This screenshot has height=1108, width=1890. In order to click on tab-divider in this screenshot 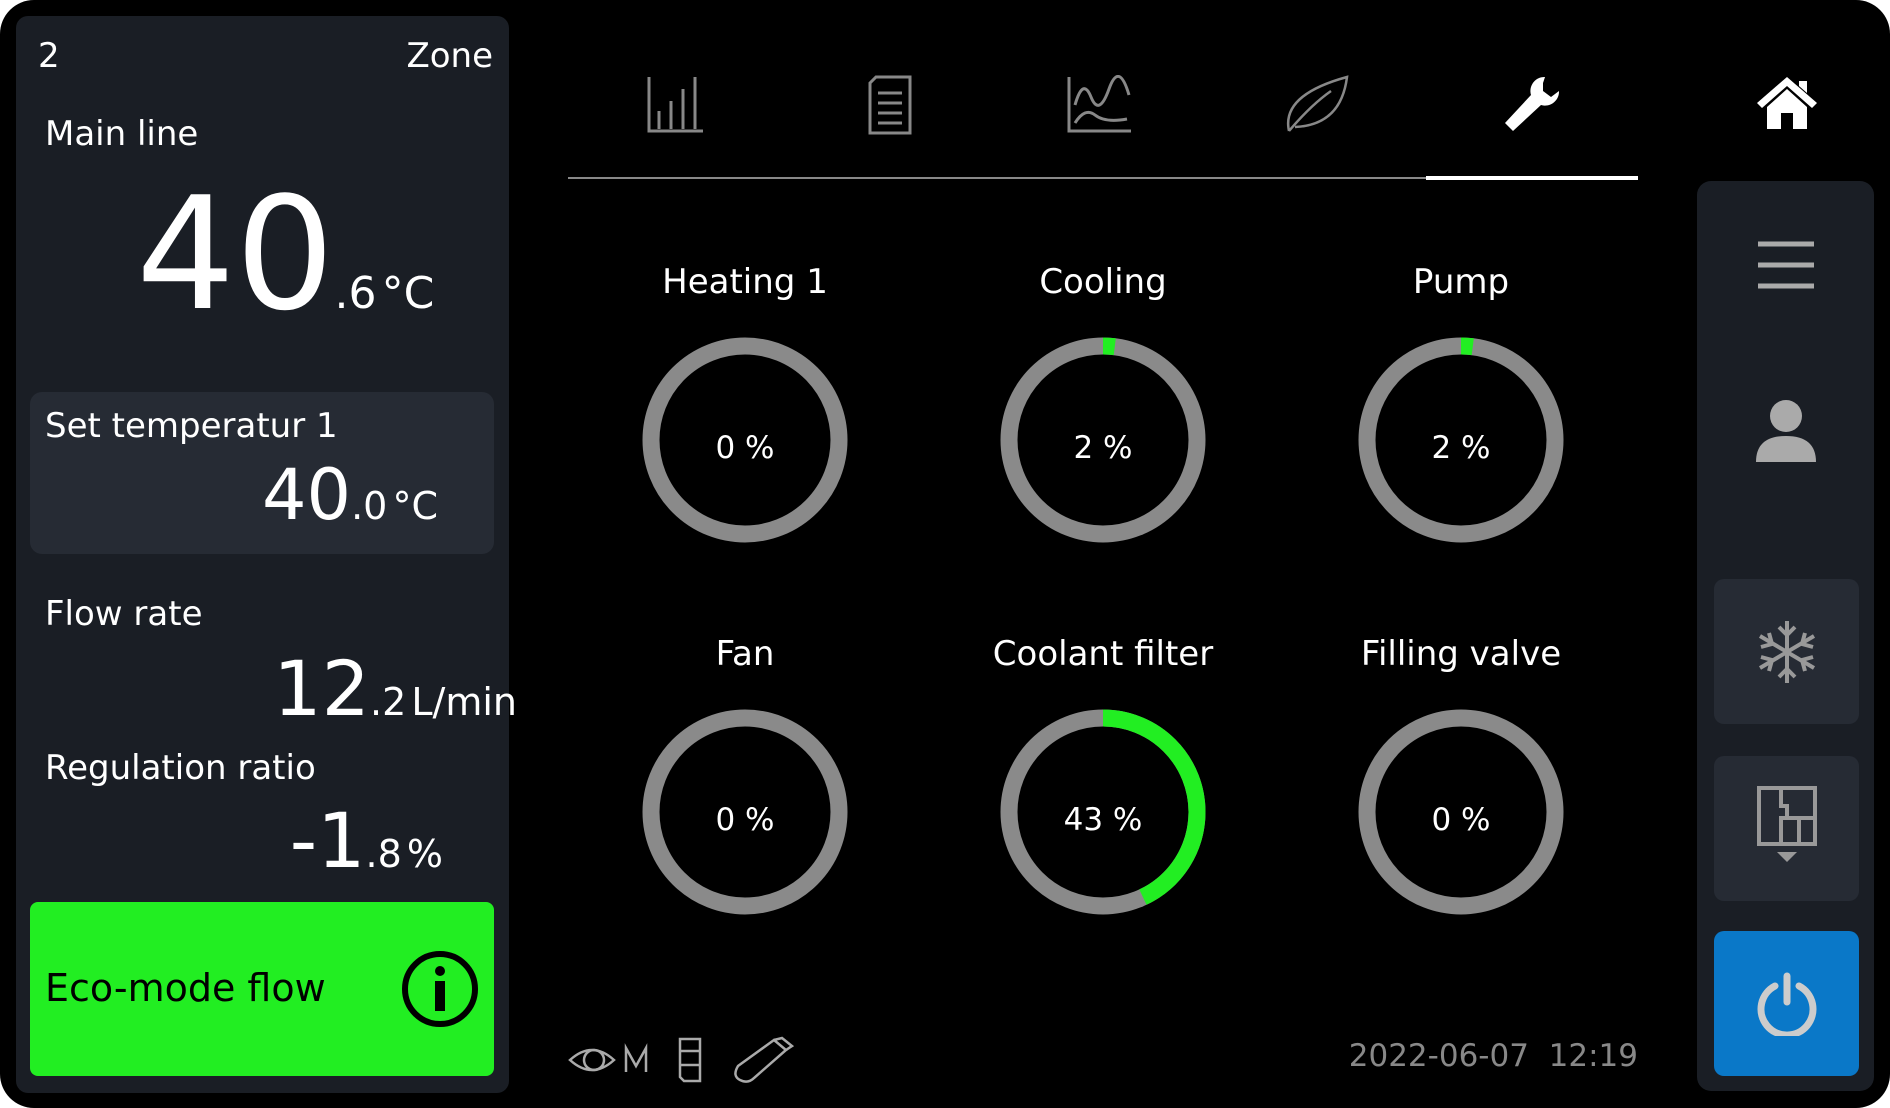, I will do `click(1103, 178)`.